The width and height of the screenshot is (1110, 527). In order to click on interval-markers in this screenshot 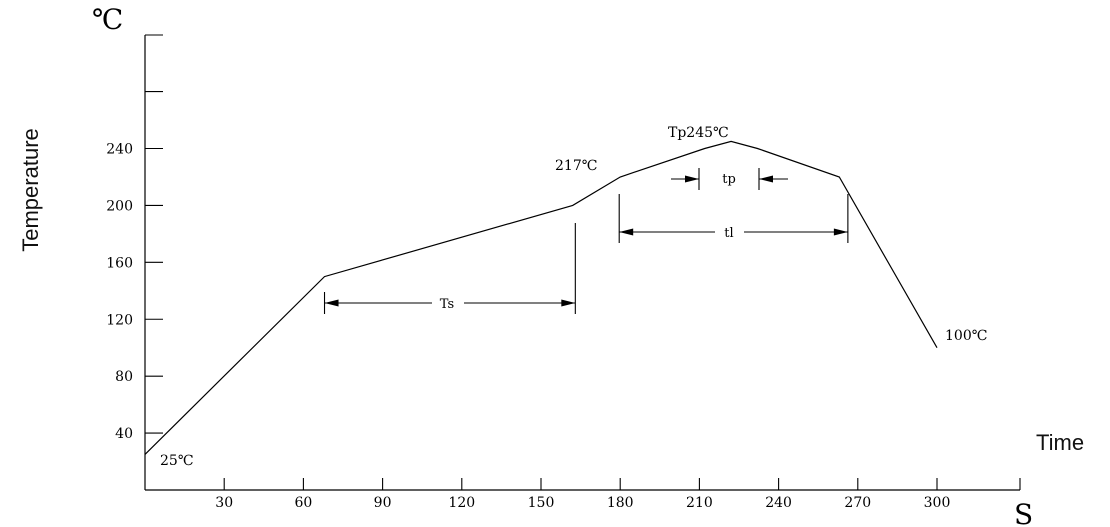, I will do `click(586, 241)`.